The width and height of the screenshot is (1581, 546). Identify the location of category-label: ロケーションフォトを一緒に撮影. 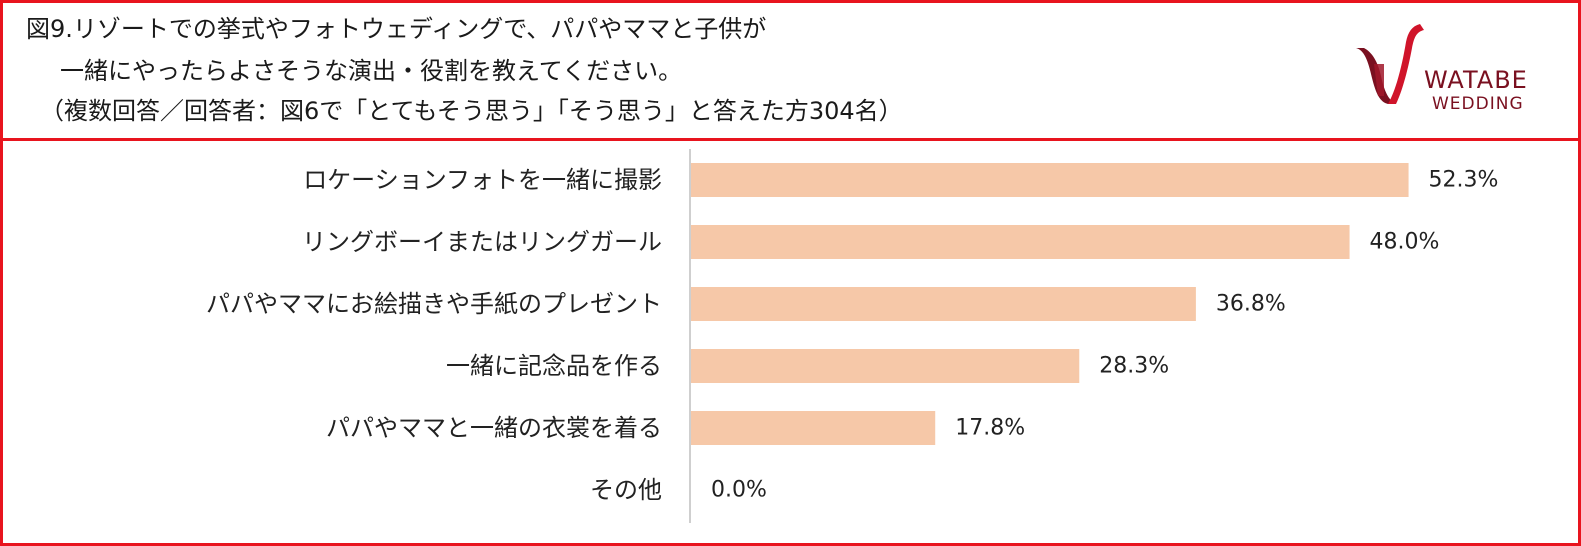
(482, 180).